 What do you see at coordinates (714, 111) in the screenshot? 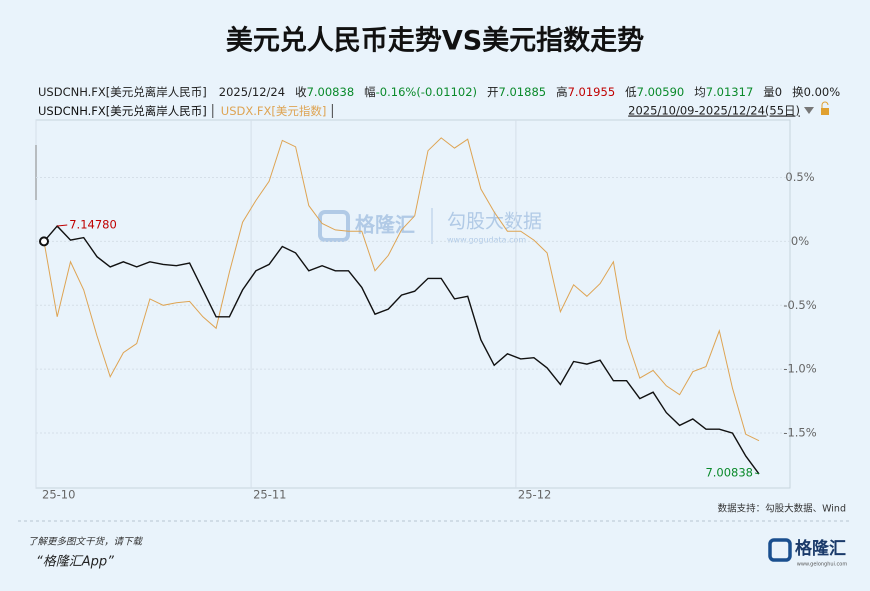
I see `date-range: 2025/10/09-2025/12/24(55日)` at bounding box center [714, 111].